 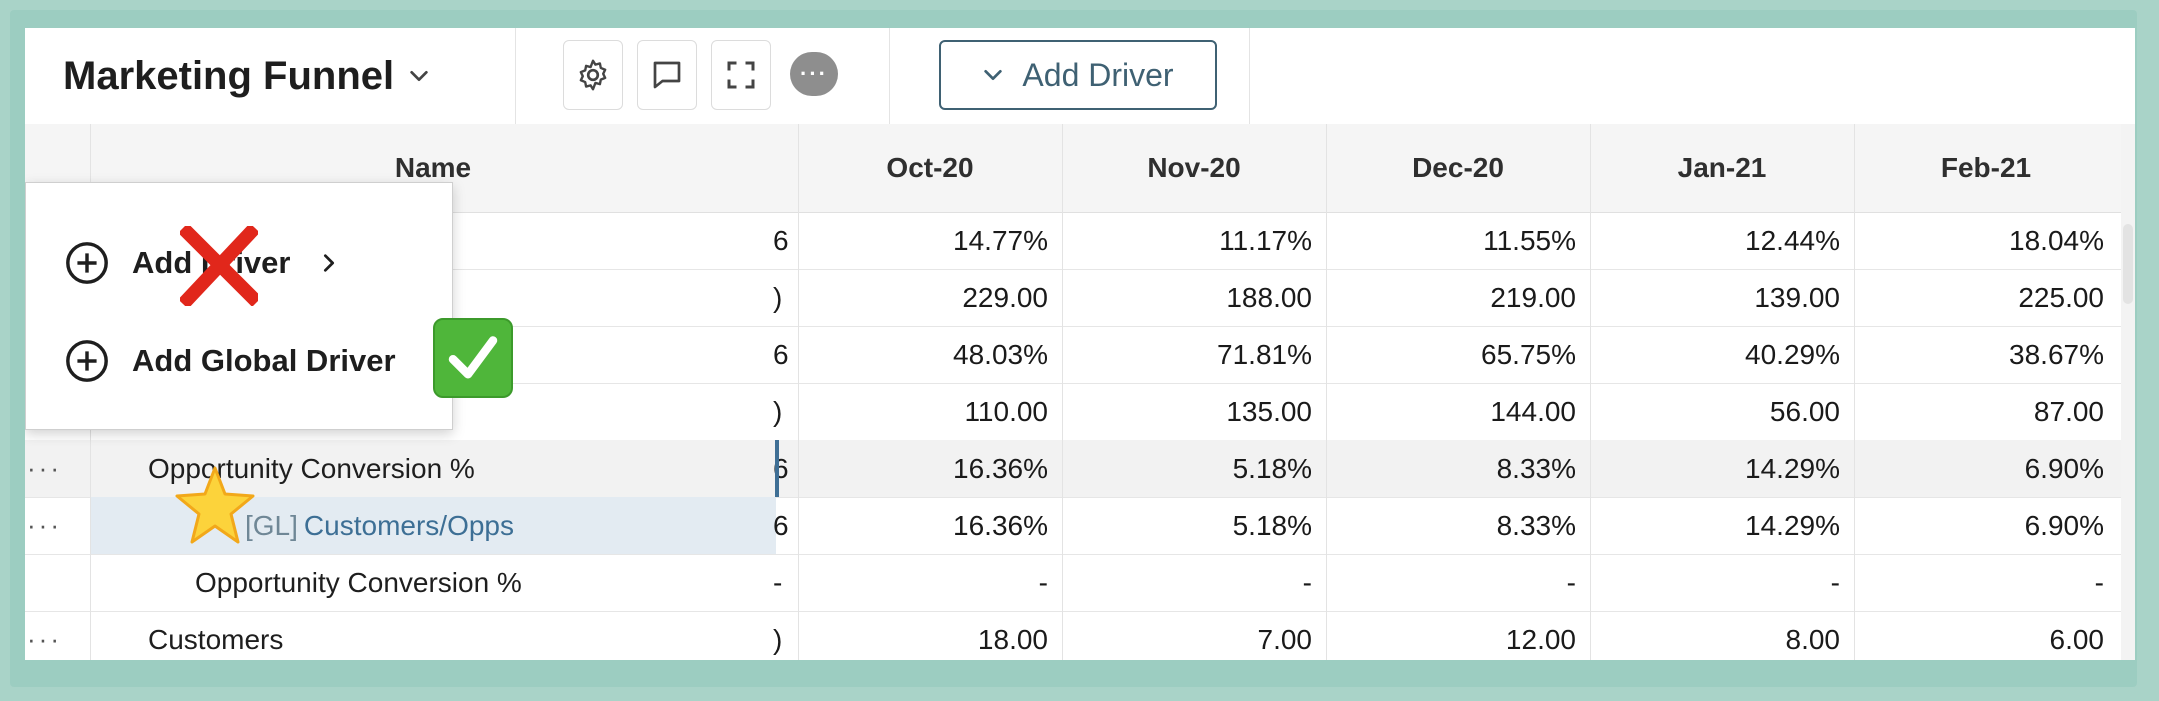 I want to click on global-driver-name: [GL] Customers/Opps, so click(x=379, y=525).